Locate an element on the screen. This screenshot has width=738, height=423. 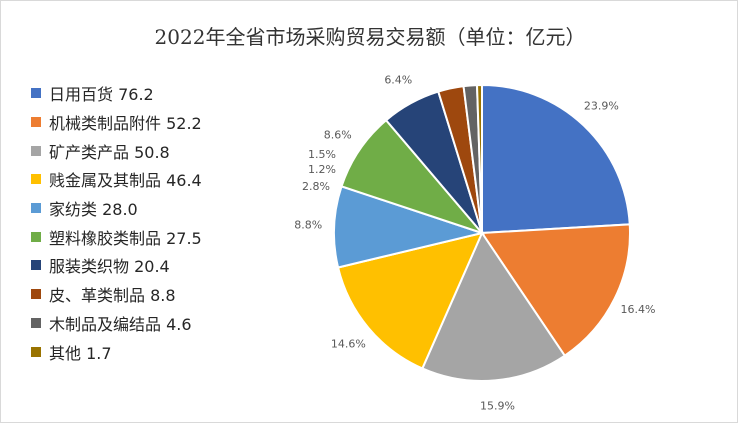
pie-slice-label: 1.2% is located at coordinates (322, 169).